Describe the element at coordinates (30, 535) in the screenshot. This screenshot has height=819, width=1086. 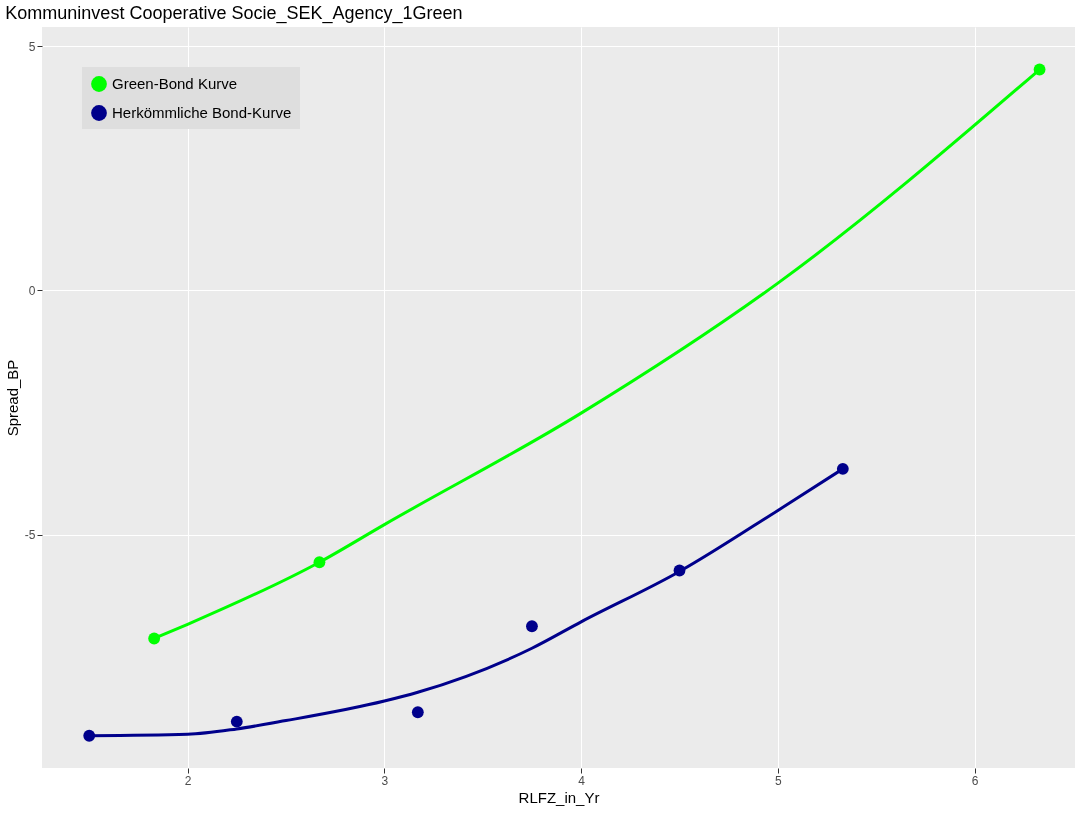
I see `y-tick-label: -5` at that location.